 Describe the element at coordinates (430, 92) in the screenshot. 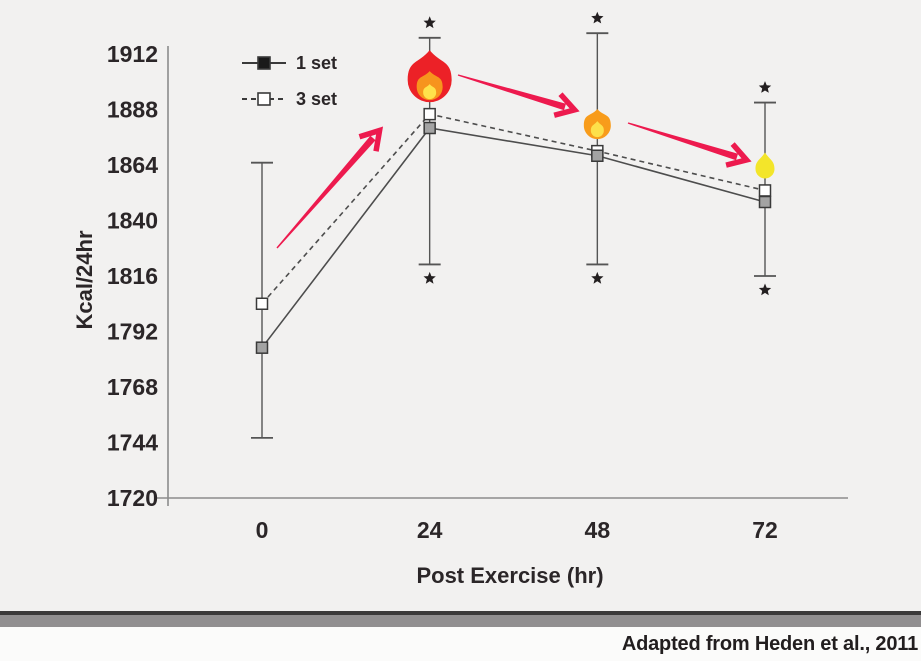

I see `flame-icon-large` at that location.